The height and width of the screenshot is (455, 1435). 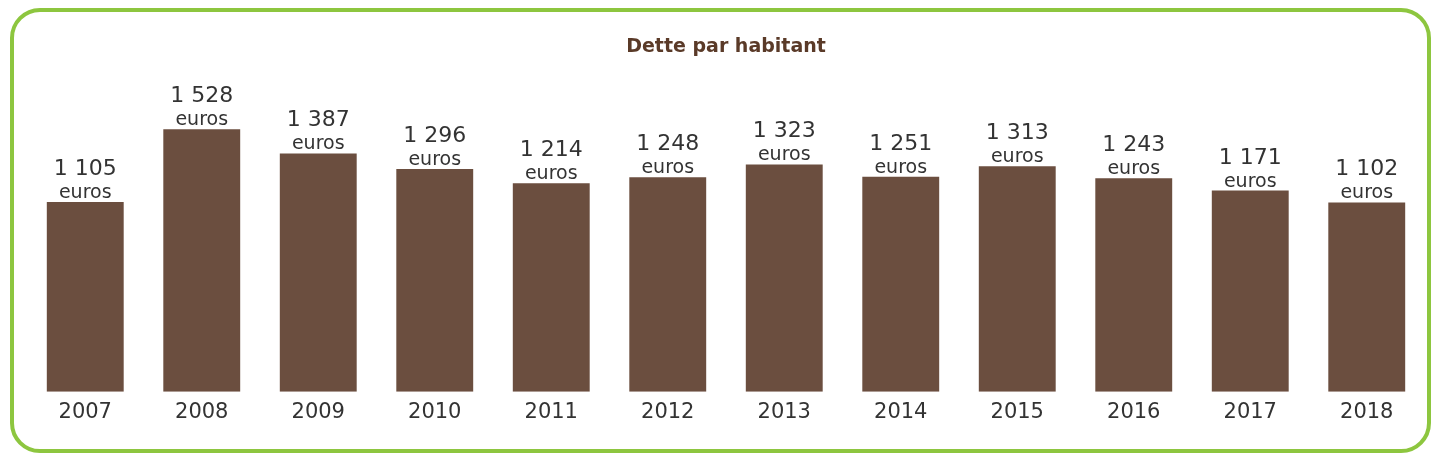 What do you see at coordinates (668, 410) in the screenshot?
I see `x-tick-label: 2012` at bounding box center [668, 410].